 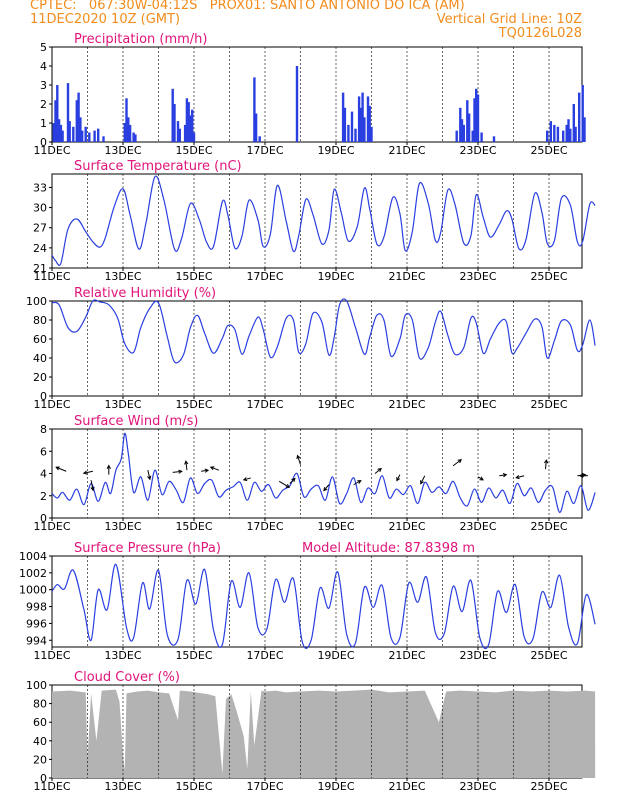 I want to click on panel-subtitle: Model Altitude: 87.8398 m, so click(x=388, y=548).